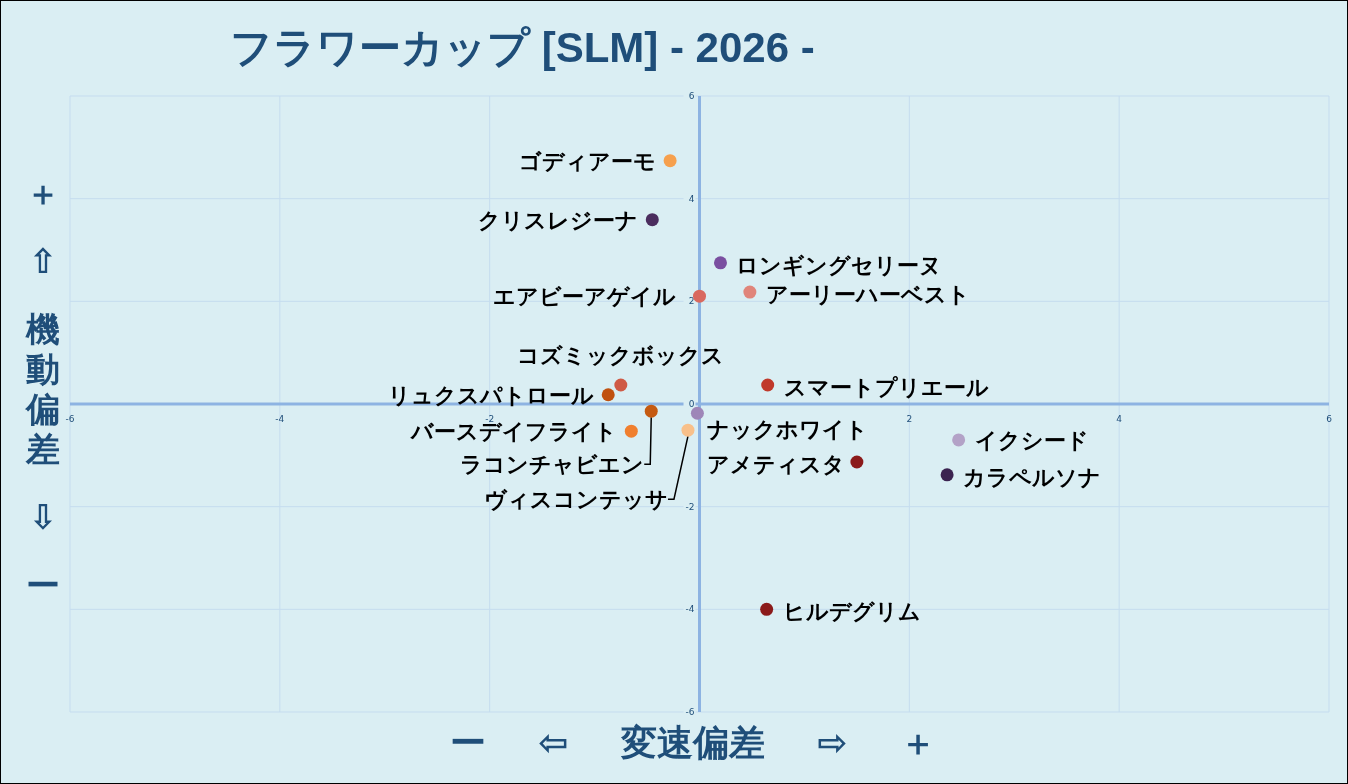  I want to click on ヒルデグリム: ヒルデグリム, so click(840, 612).